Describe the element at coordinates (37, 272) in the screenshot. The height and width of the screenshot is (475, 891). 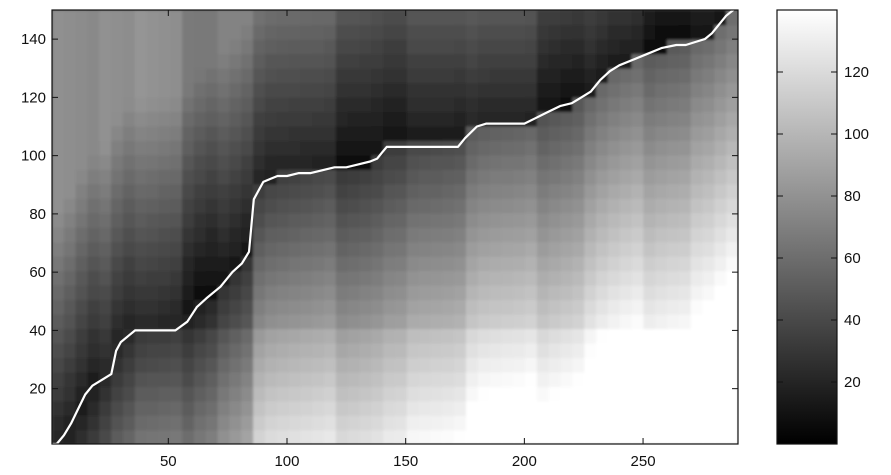
I see `y-tick-label: 60` at that location.